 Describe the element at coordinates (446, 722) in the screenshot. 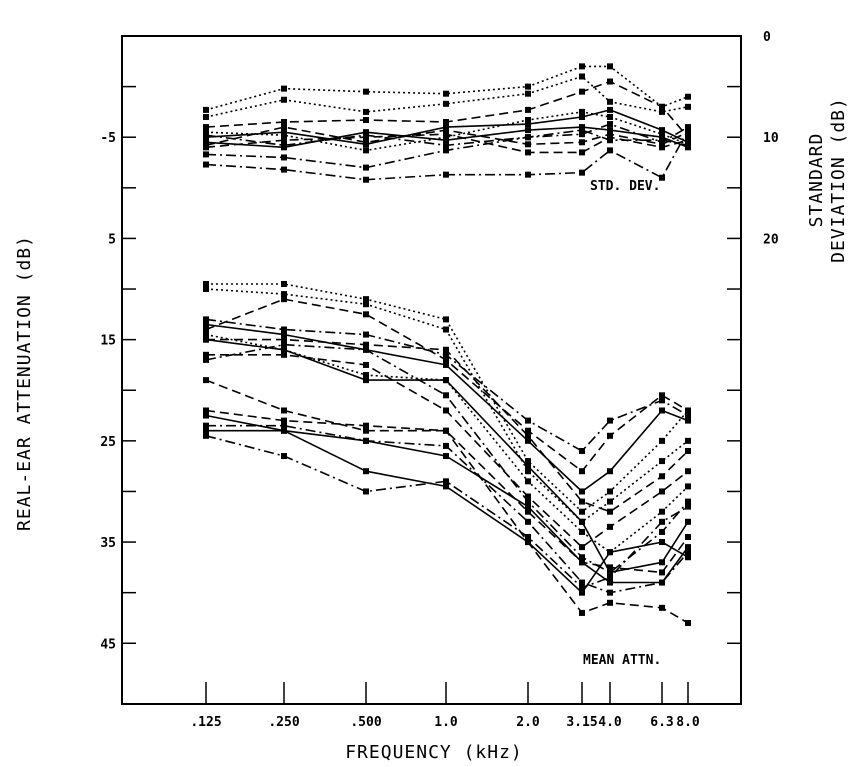

I see `x-tick-label: 1.0` at that location.